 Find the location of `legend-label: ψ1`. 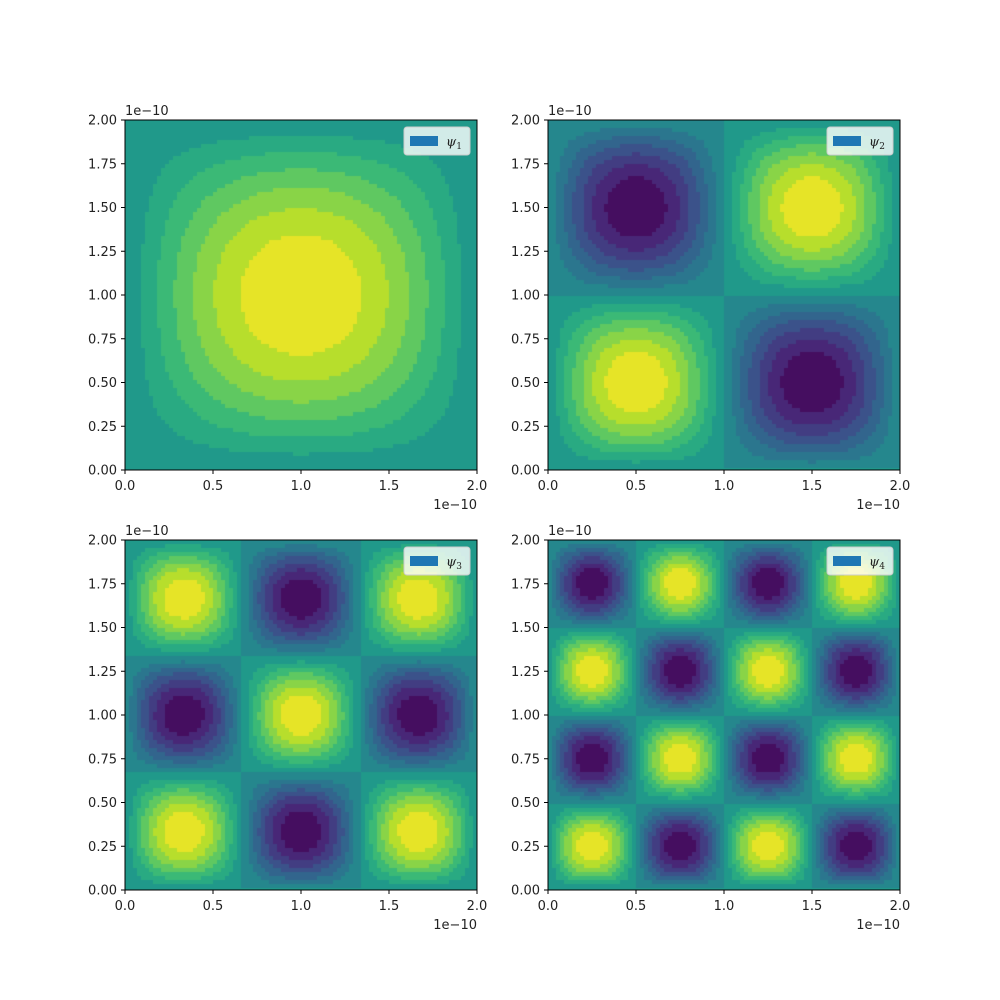

legend-label: ψ1 is located at coordinates (454, 143).